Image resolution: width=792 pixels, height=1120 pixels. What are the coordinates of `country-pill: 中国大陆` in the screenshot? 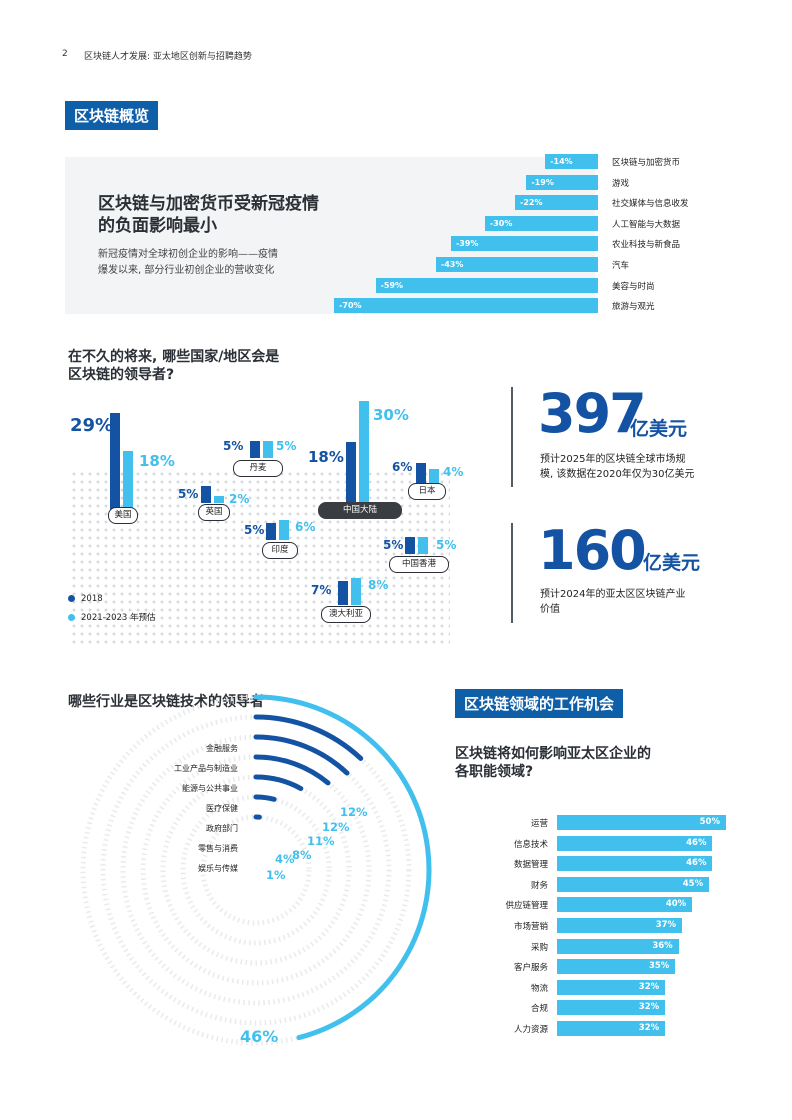 It's located at (360, 510).